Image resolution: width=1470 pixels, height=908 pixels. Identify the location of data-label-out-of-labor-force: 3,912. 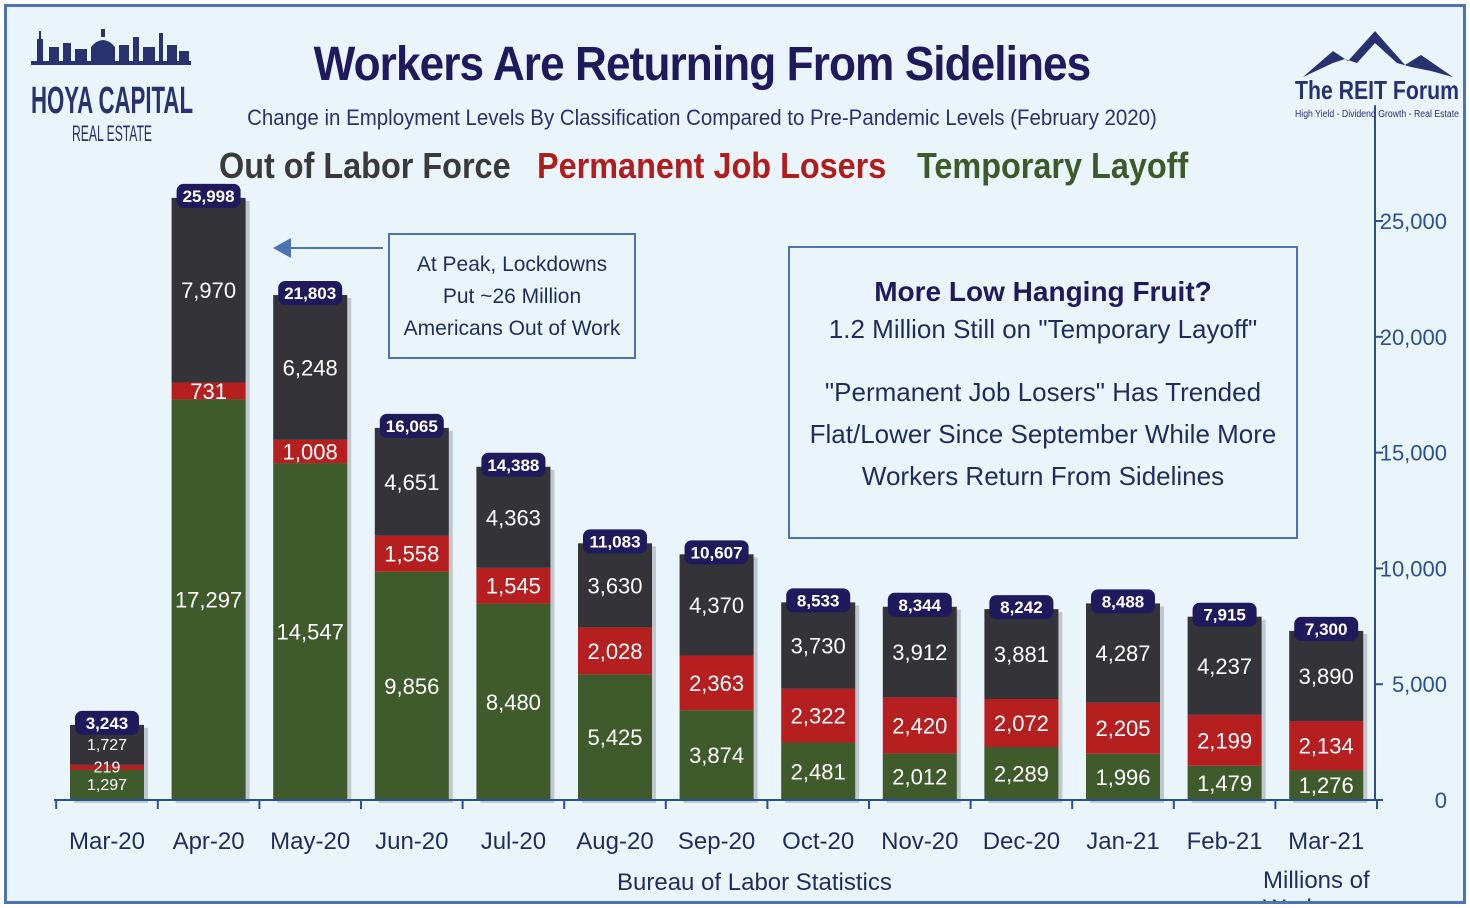
(919, 652).